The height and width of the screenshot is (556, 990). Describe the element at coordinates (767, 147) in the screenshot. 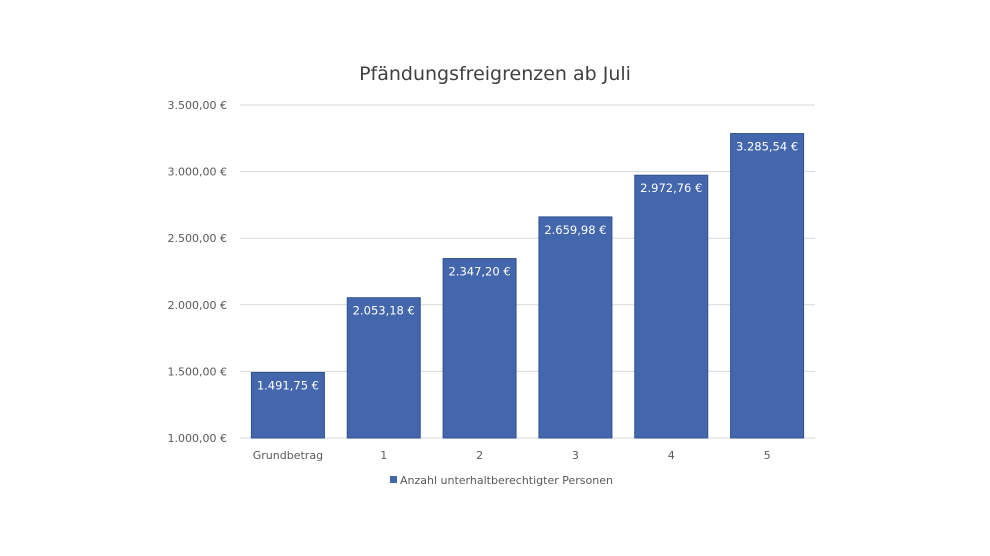

I see `data-label: 3.285,54 €` at that location.